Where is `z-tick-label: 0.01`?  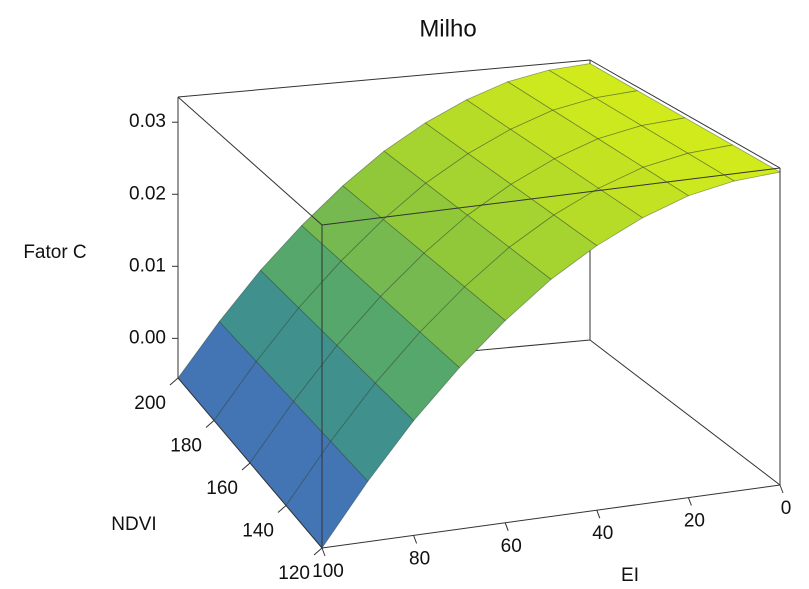
z-tick-label: 0.01 is located at coordinates (147, 265).